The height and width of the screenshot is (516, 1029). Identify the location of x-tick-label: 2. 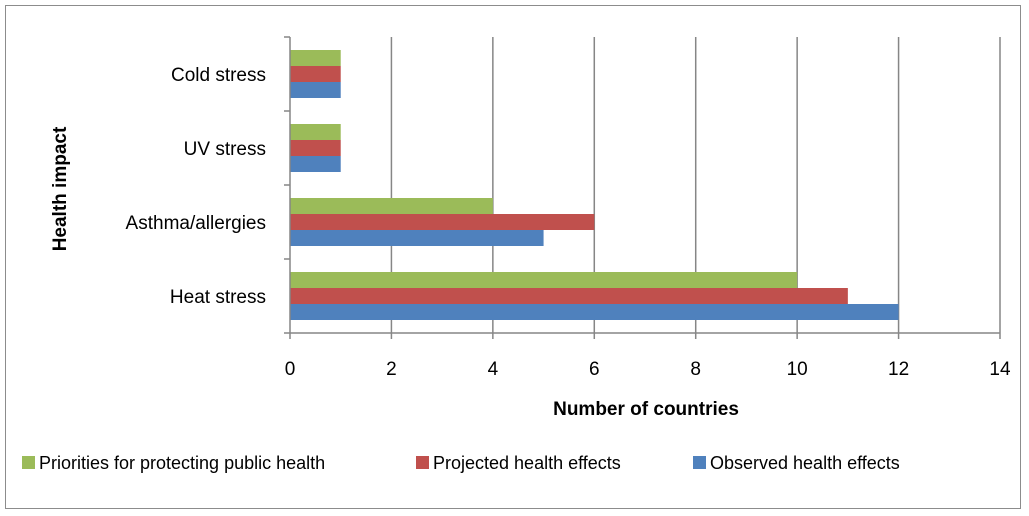
(391, 369).